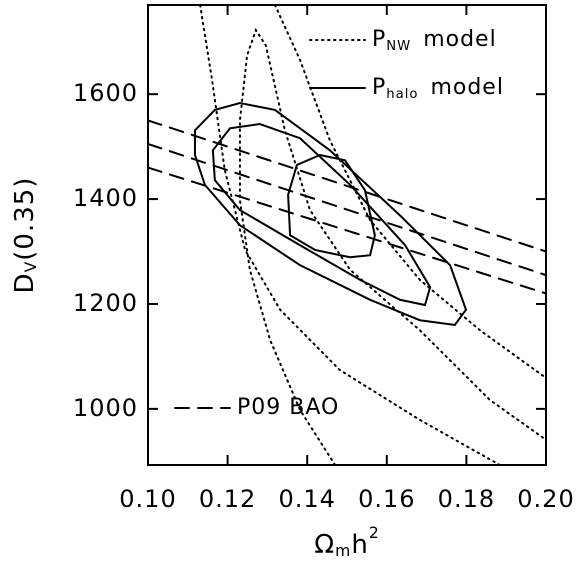  What do you see at coordinates (105, 303) in the screenshot?
I see `y-tick-label: 1200` at bounding box center [105, 303].